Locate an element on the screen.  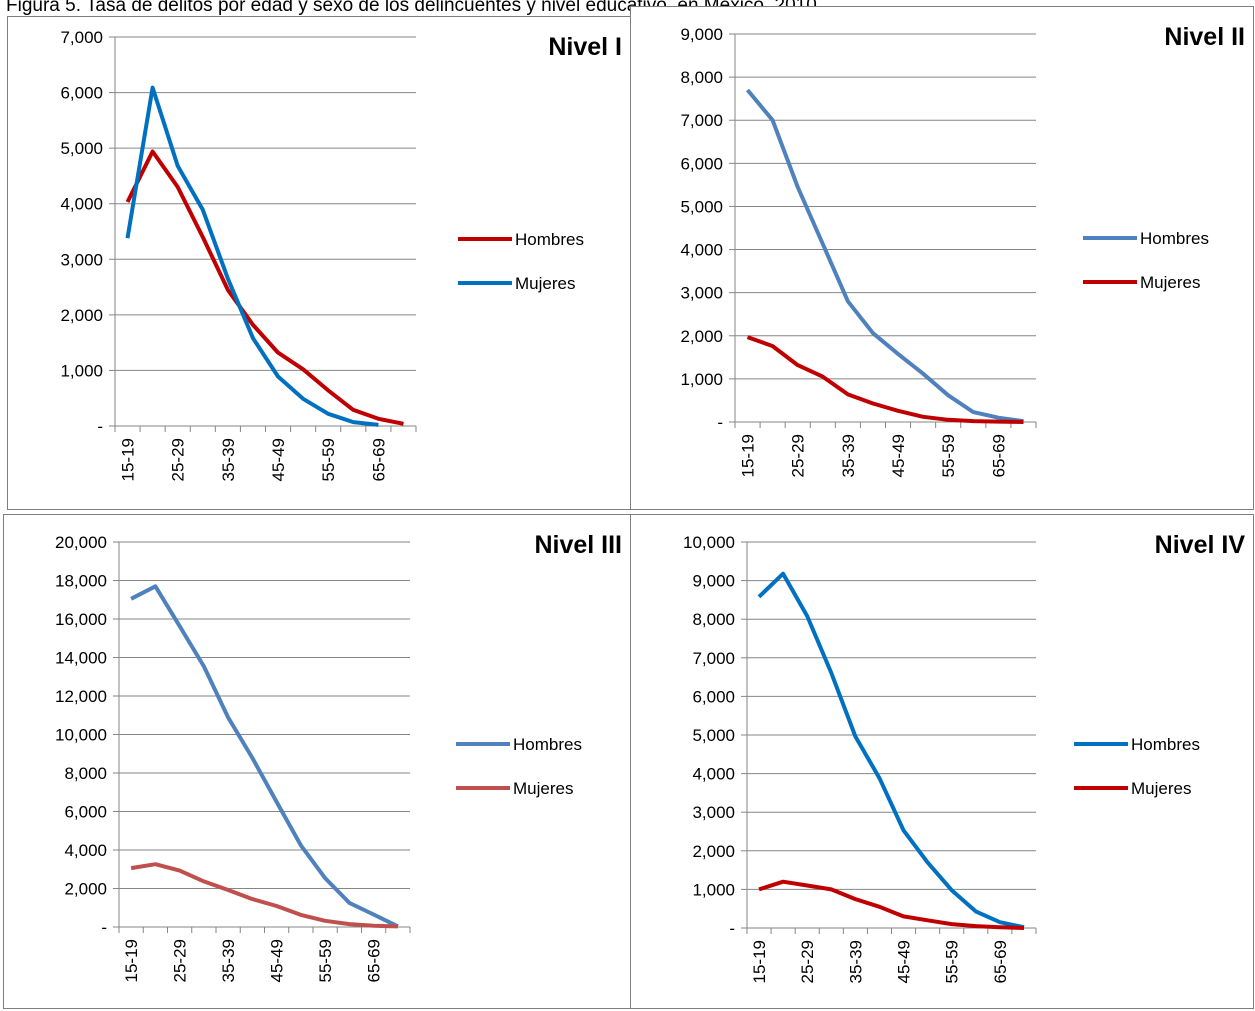
y-tick-label: 14,000 is located at coordinates (81, 658).